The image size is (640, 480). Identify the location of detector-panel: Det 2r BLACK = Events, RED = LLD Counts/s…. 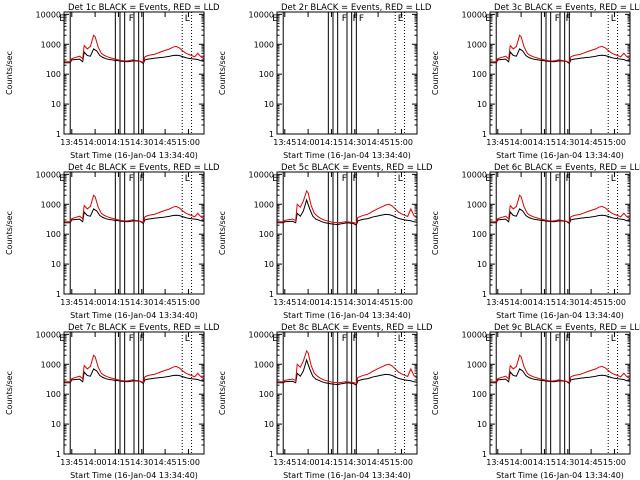
(325, 81).